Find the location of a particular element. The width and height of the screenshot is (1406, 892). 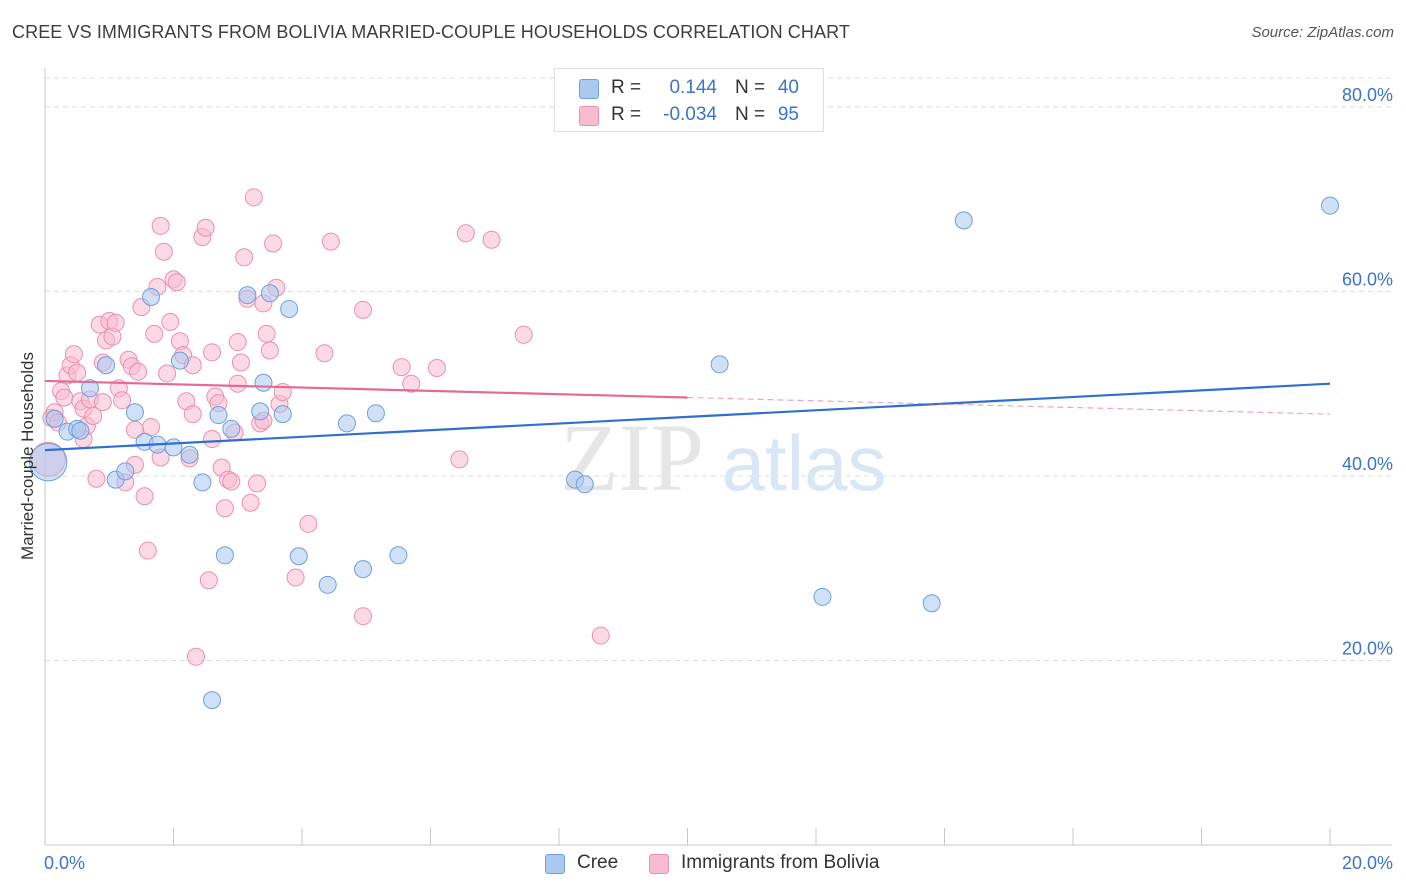

legend-n-value: 40 is located at coordinates (788, 87).